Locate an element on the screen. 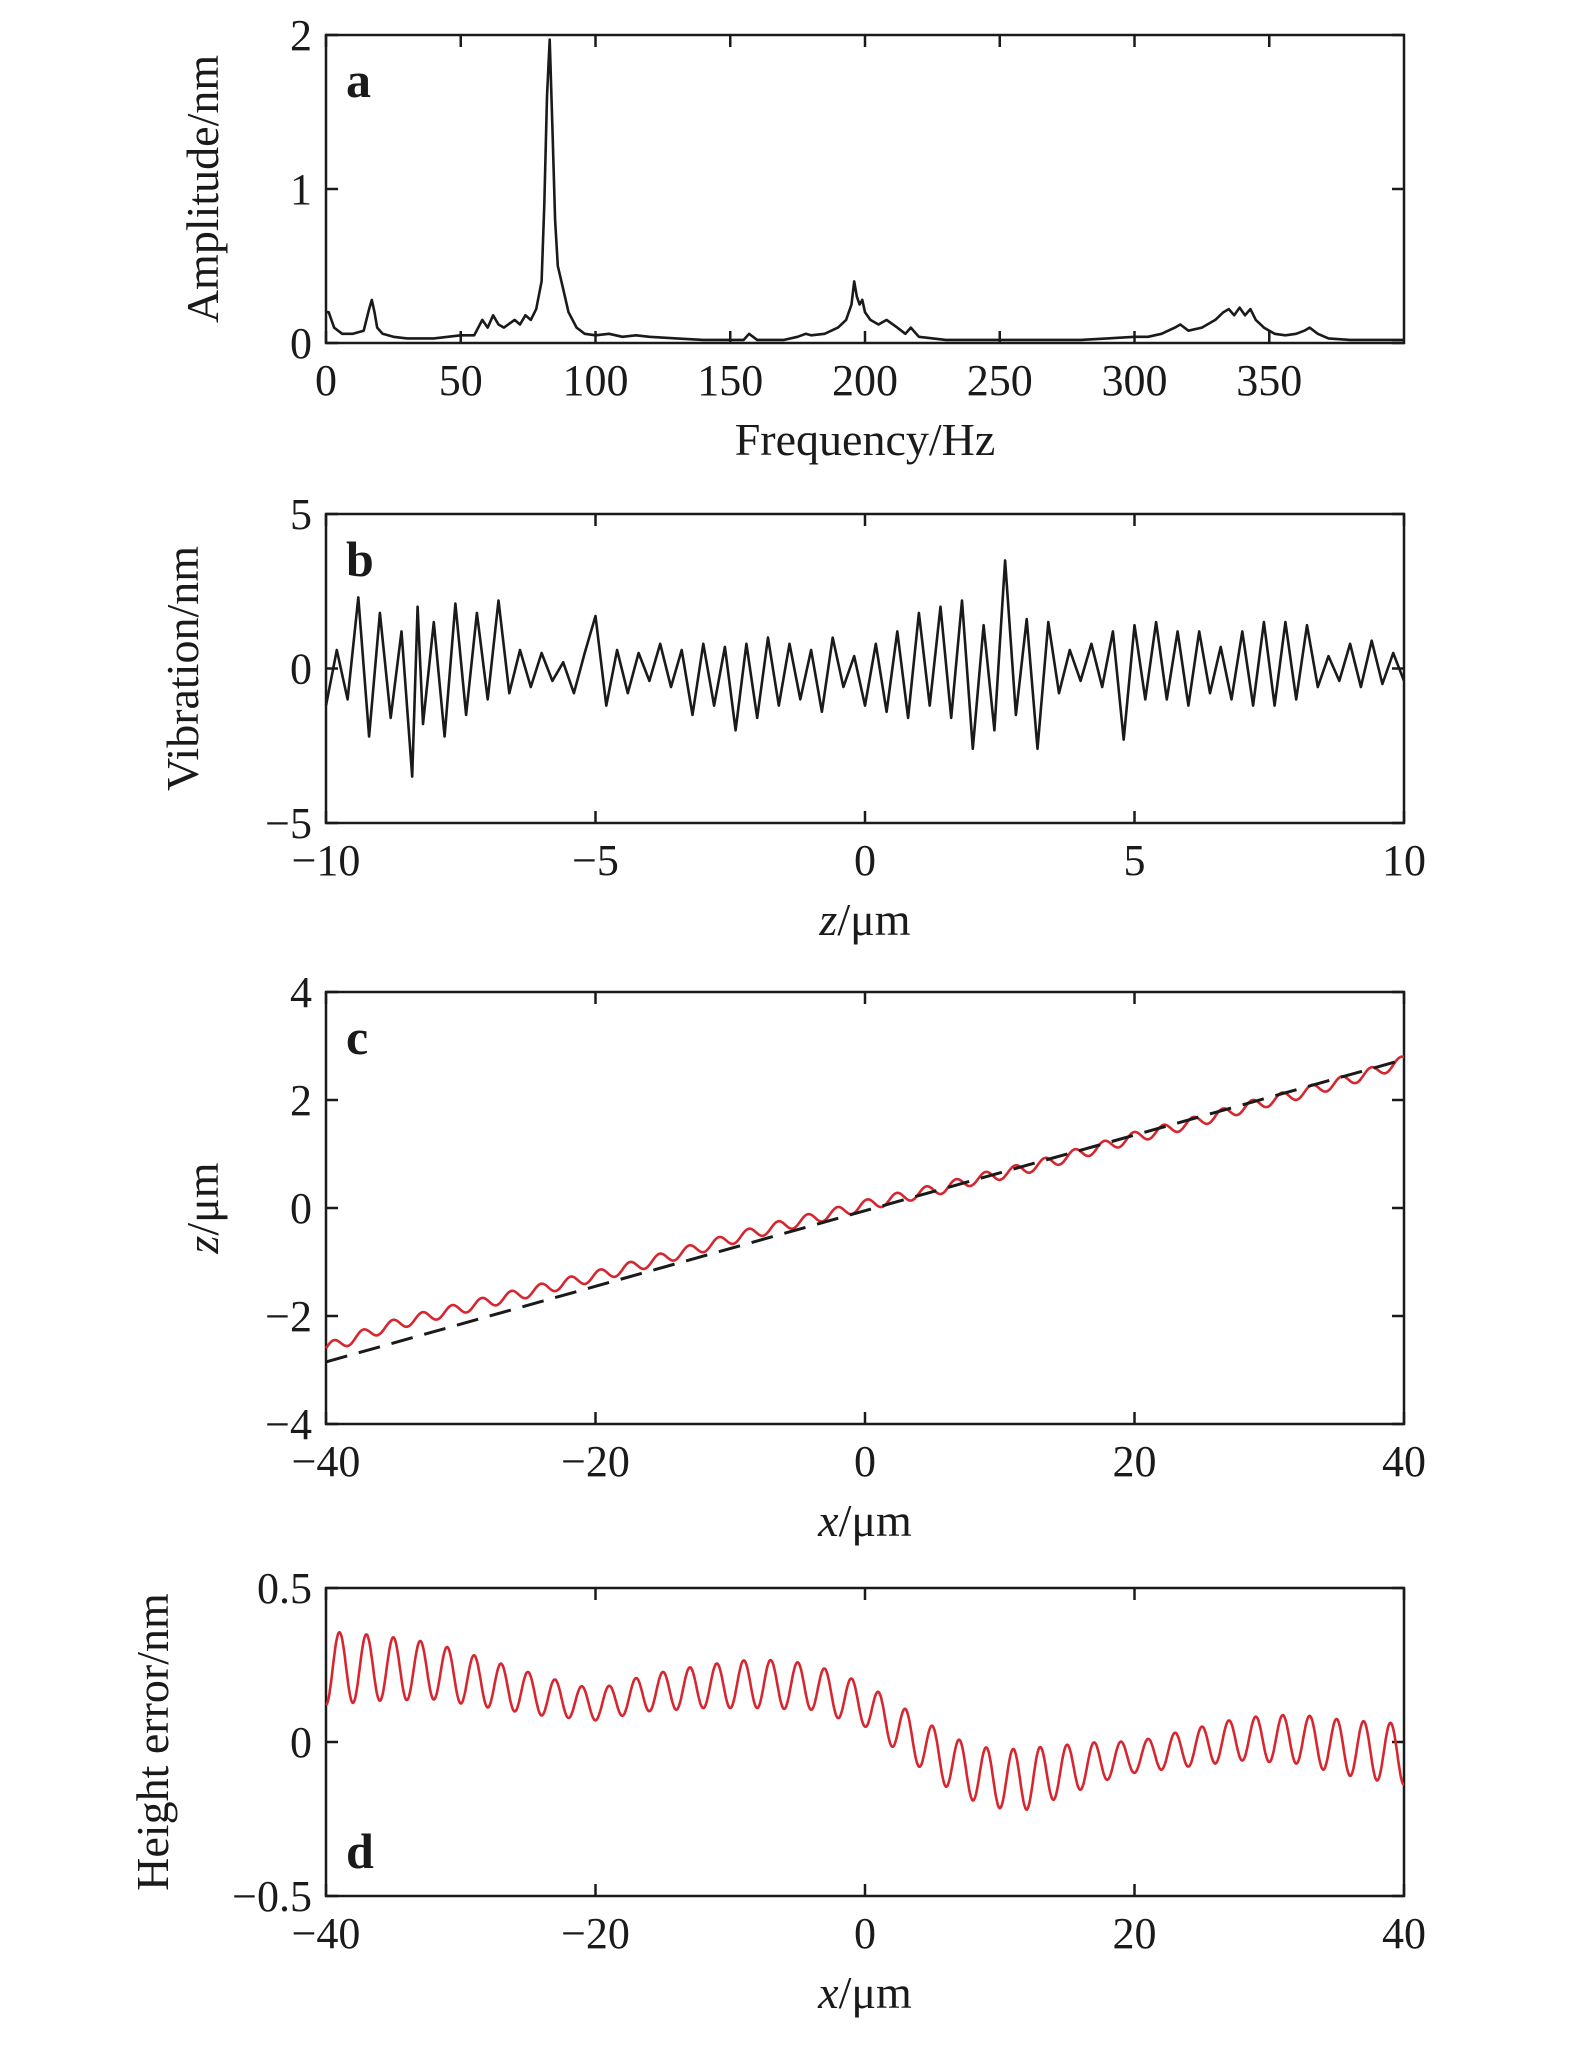 This screenshot has width=1575, height=2048. y-tick-label: −0.5 is located at coordinates (272, 1896).